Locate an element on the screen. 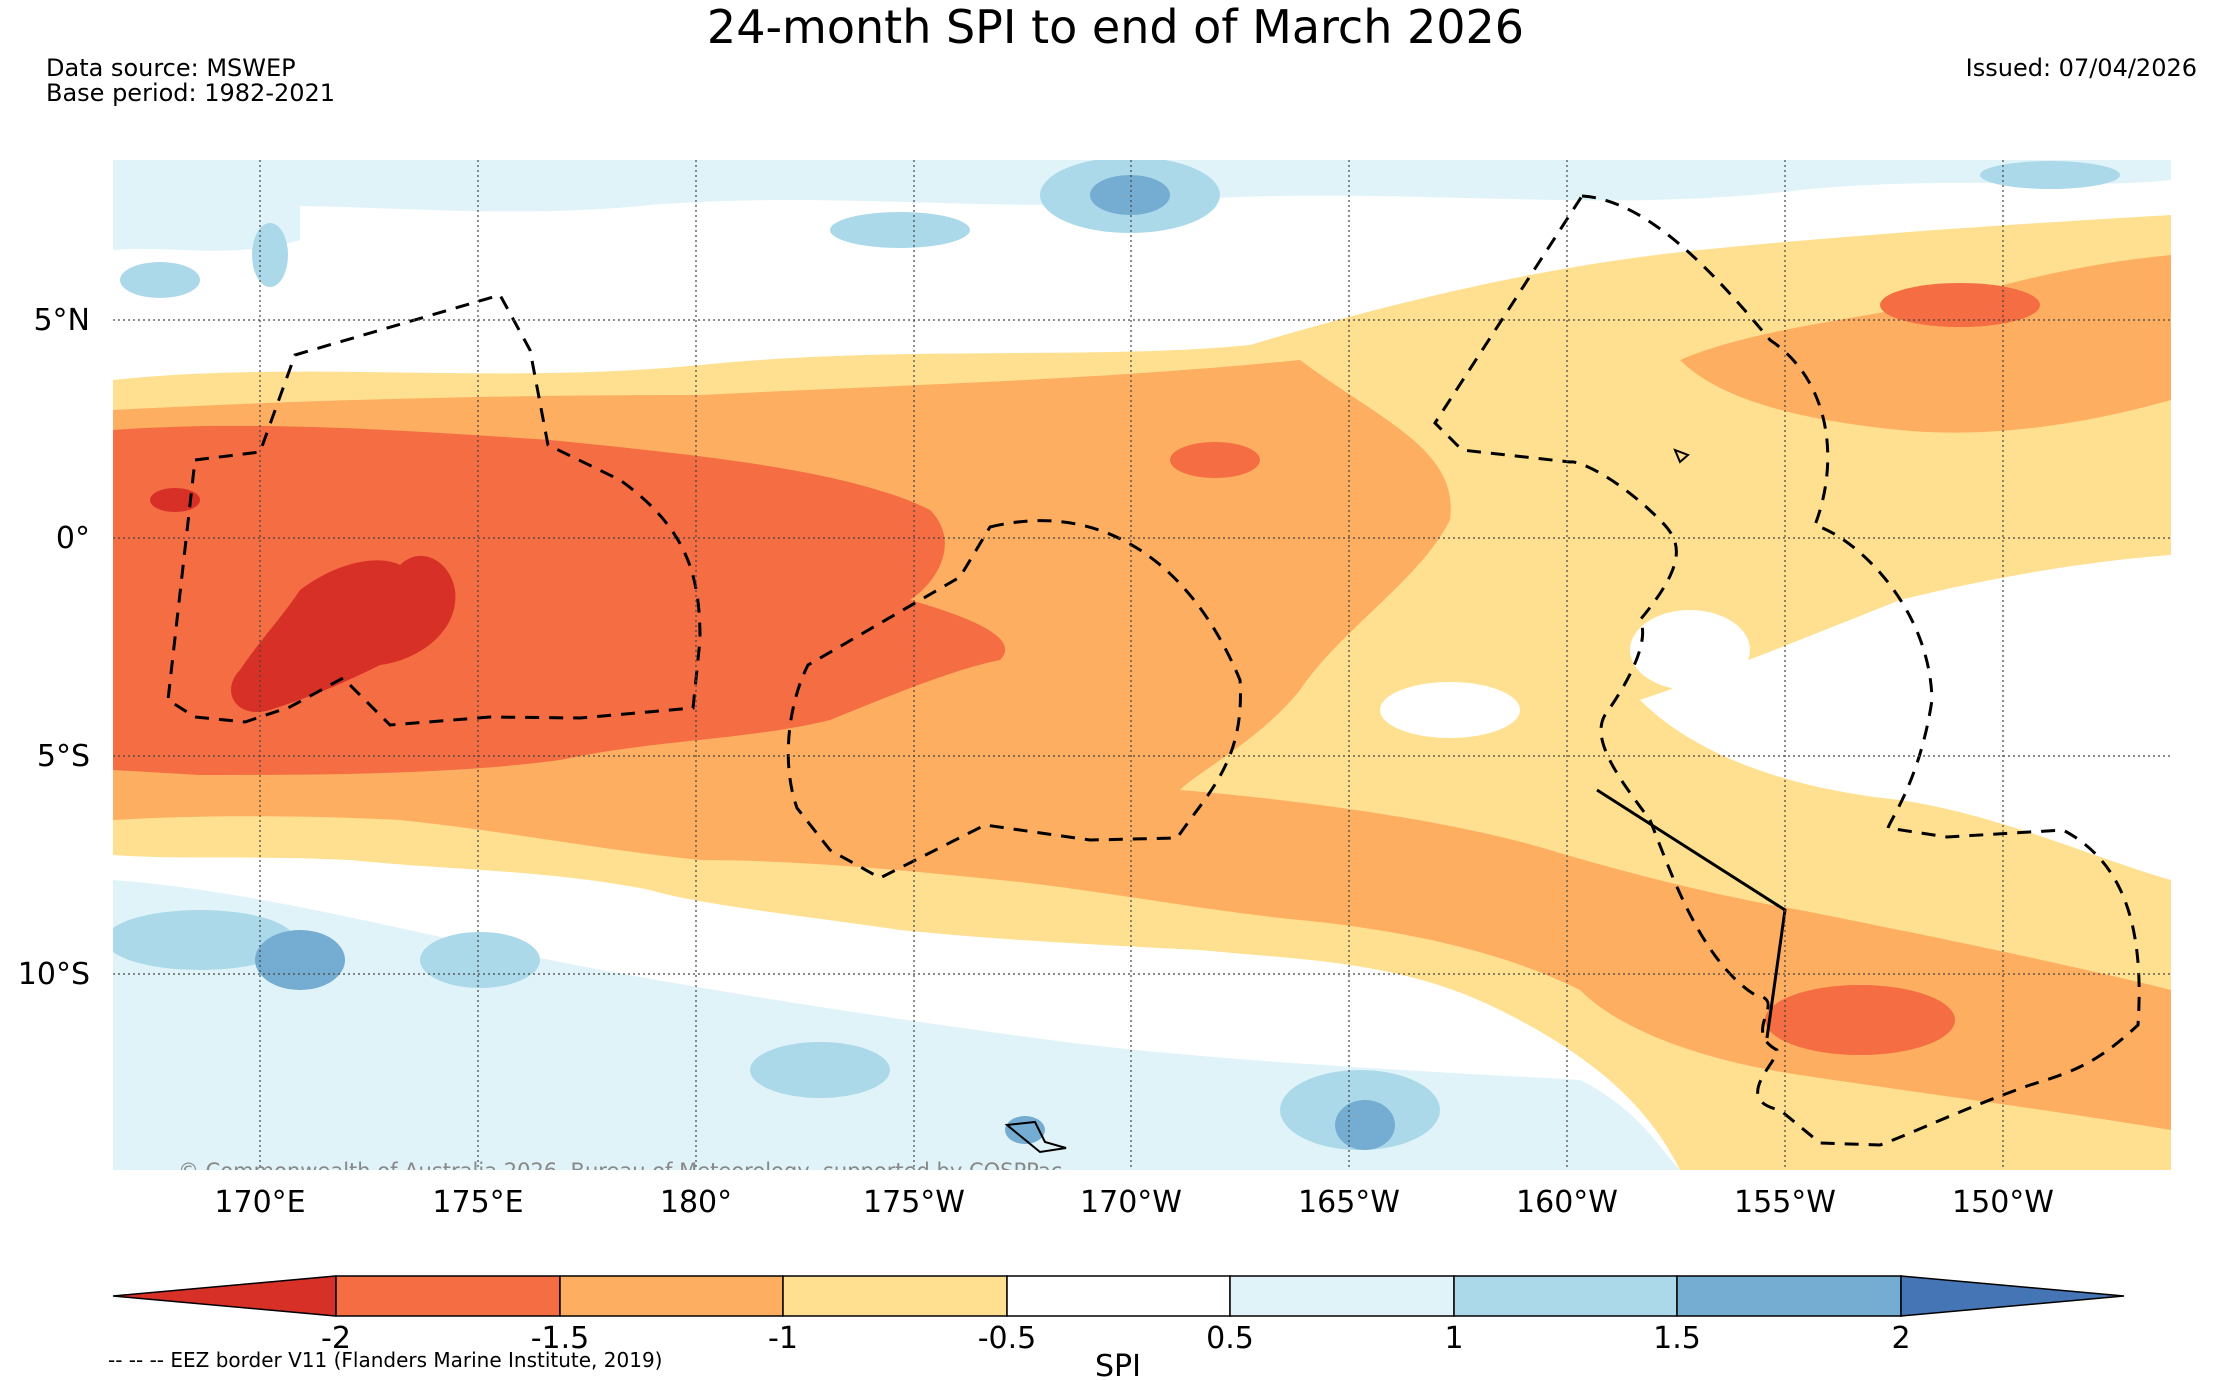 The height and width of the screenshot is (1380, 2231). lon-label: 170°E is located at coordinates (259, 1202).